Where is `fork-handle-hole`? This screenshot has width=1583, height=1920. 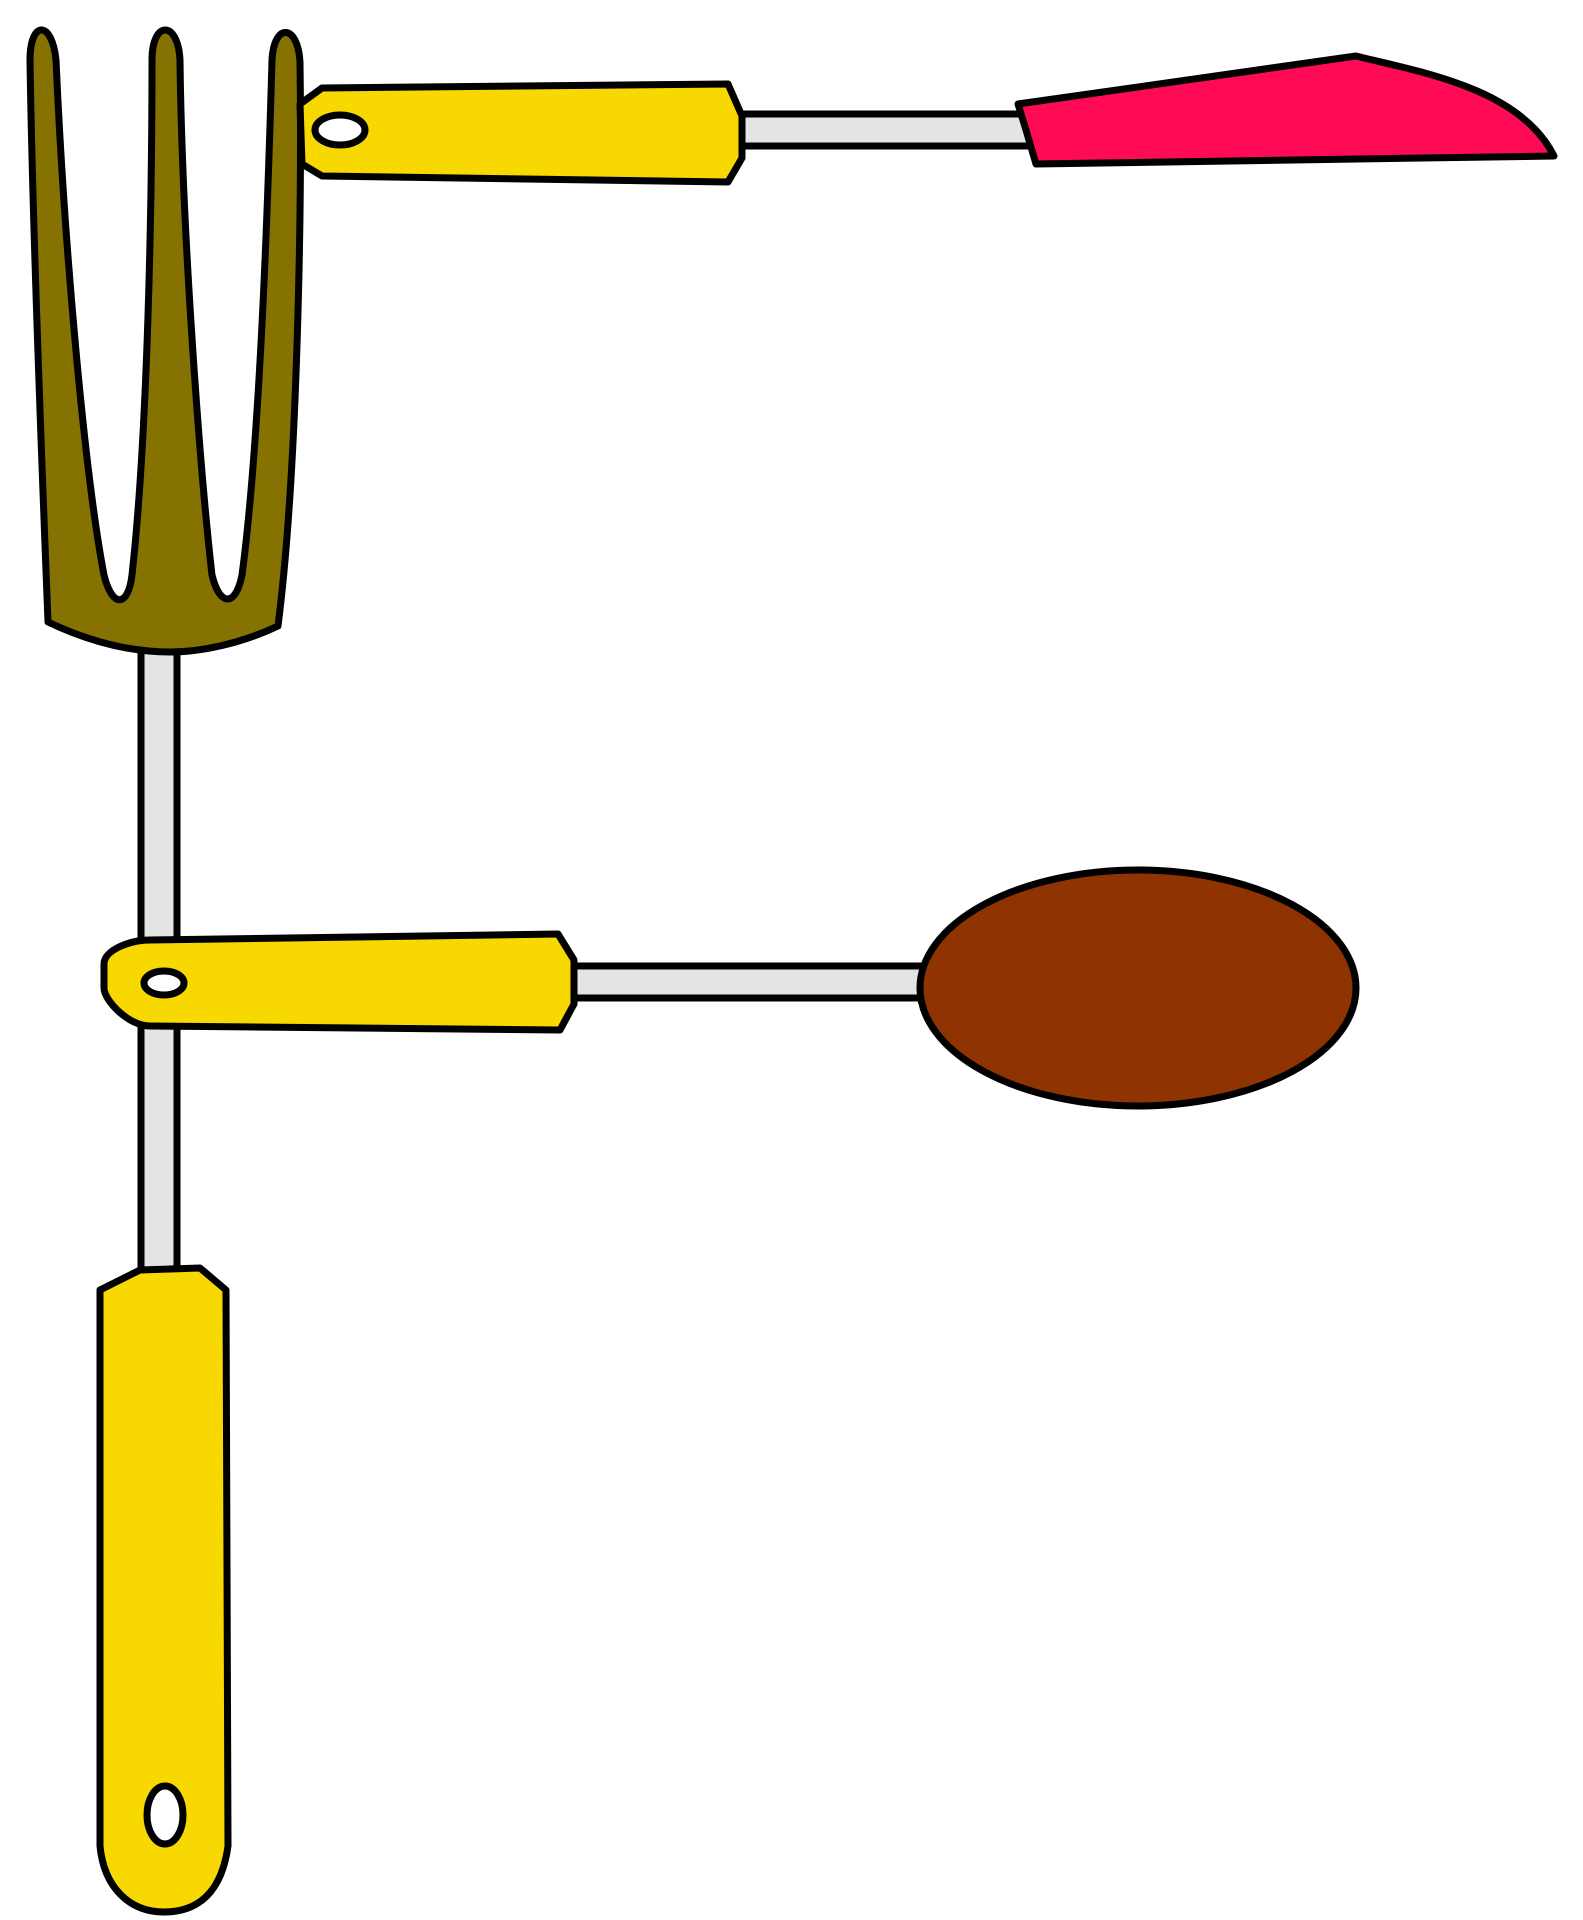 fork-handle-hole is located at coordinates (165, 1815).